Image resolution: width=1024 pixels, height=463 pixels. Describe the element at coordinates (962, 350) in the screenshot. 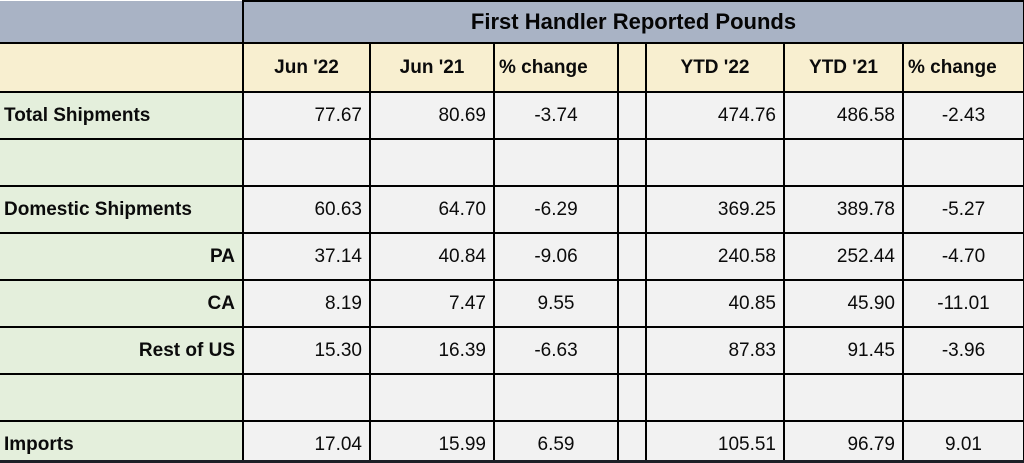

I see `cell-pct-change-ytd: -3.96` at that location.